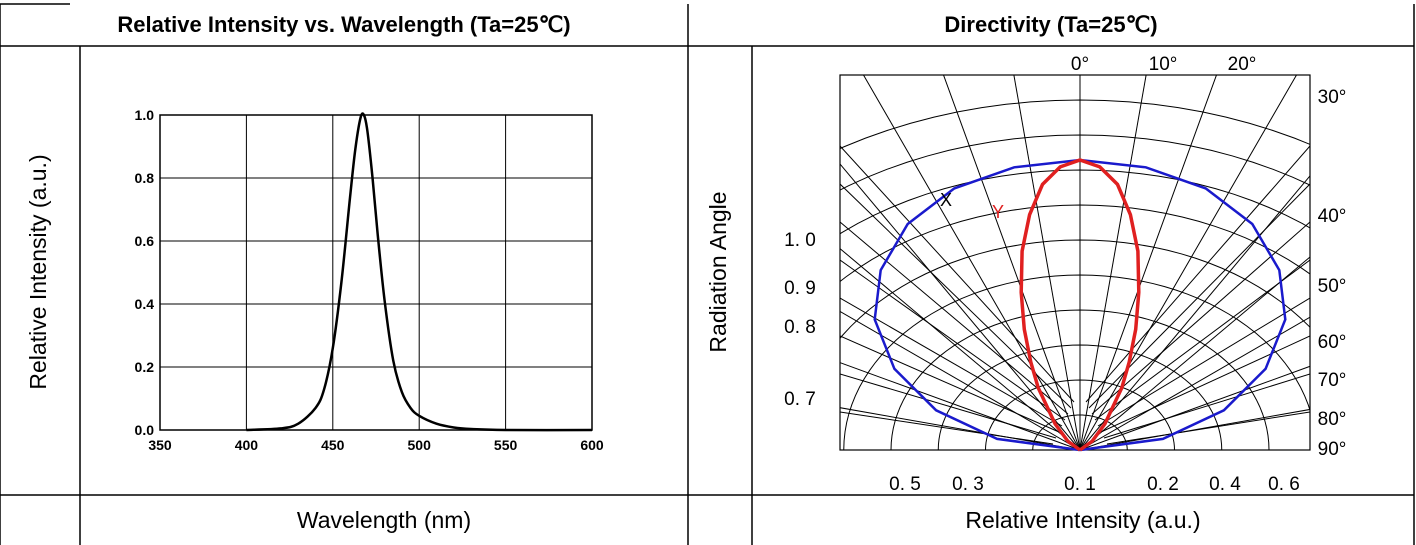 Image resolution: width=1416 pixels, height=545 pixels. I want to click on bottom-tick-label: 0. 1, so click(1080, 484).